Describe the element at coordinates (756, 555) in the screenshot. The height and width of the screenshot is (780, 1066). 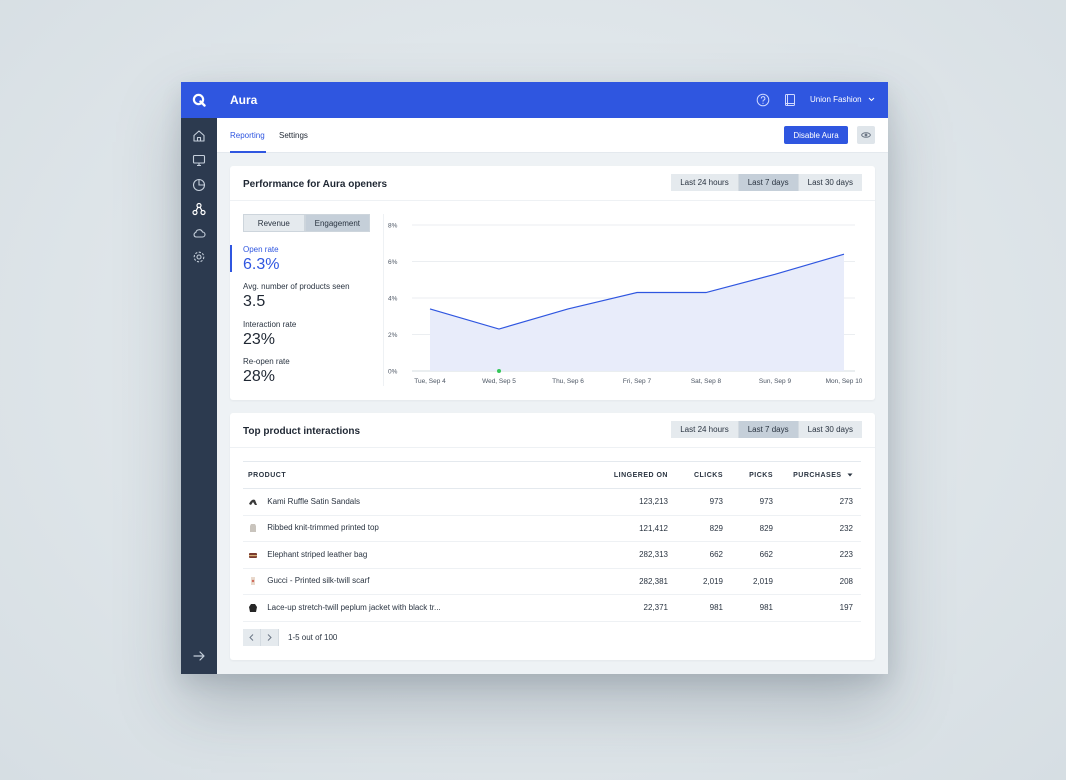
I see `picks-cell: 662` at that location.